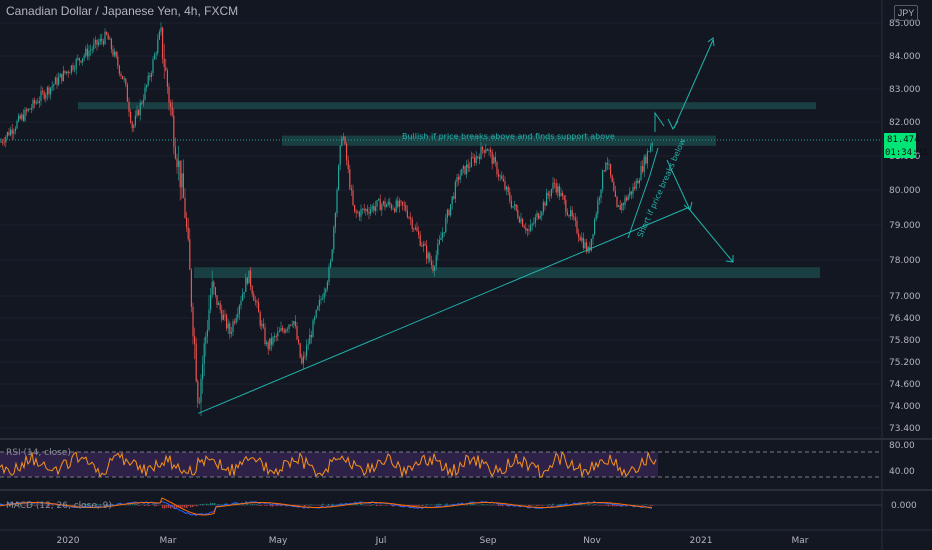 The image size is (932, 550). What do you see at coordinates (906, 153) in the screenshot?
I see `countdown-tag: 01:34:31` at bounding box center [906, 153].